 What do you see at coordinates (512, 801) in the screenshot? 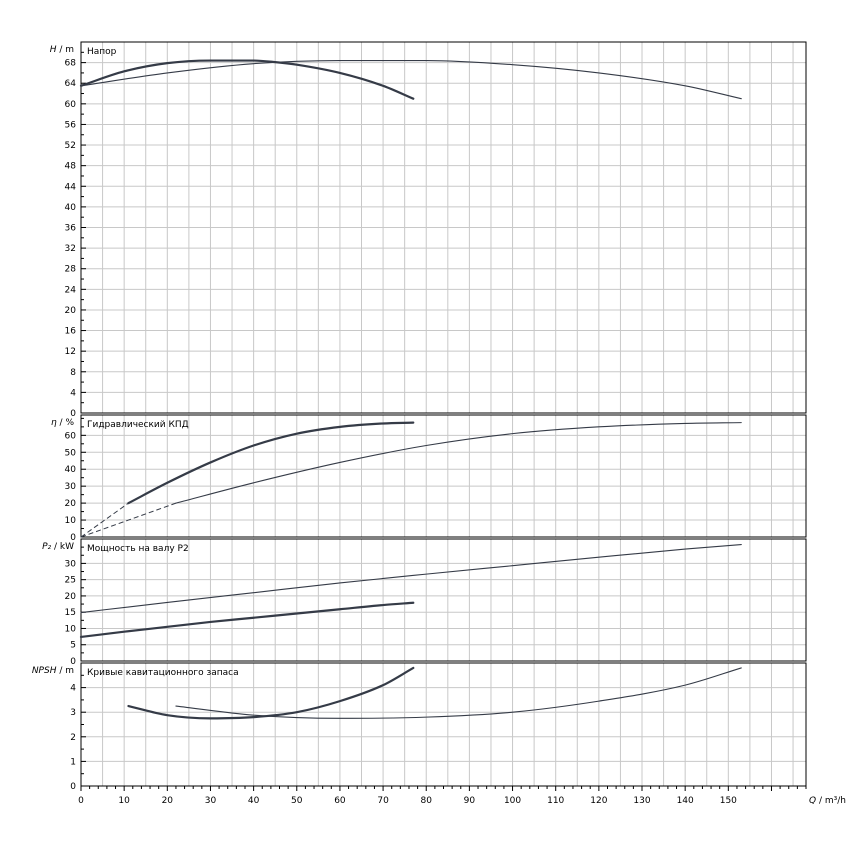
I see `x-tick-label-10: 100` at bounding box center [512, 801].